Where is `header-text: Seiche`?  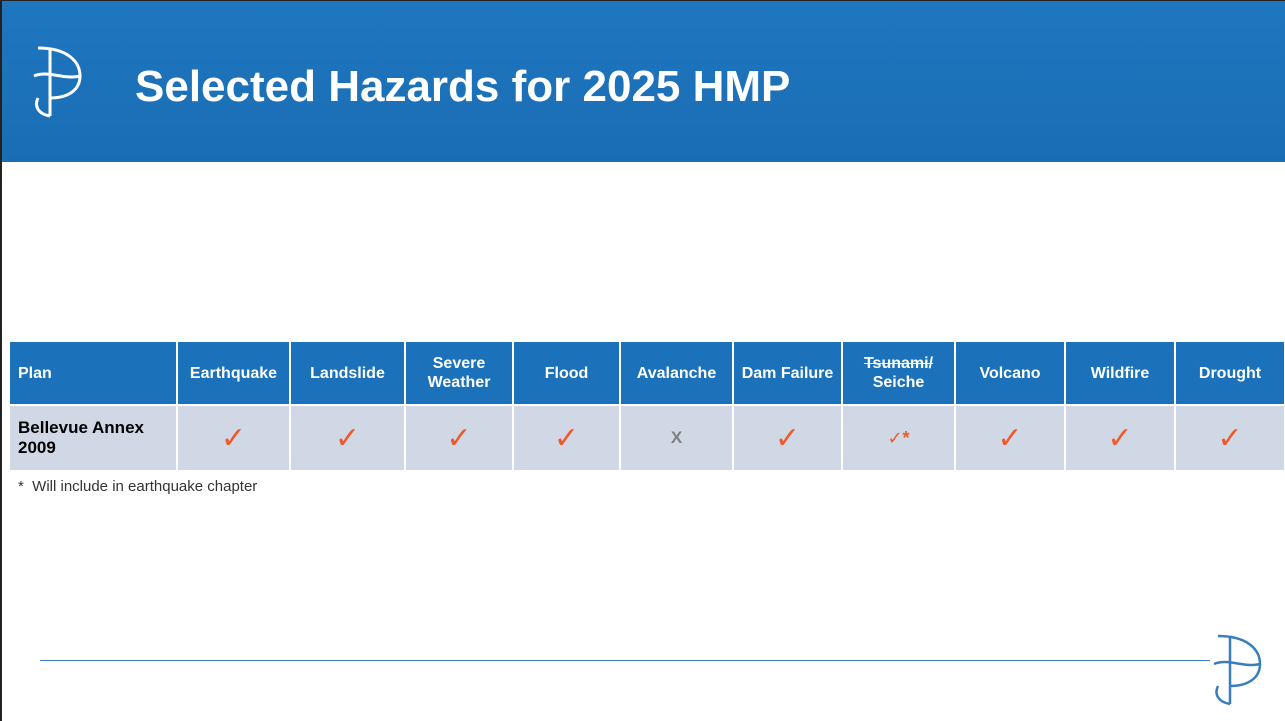
header-text: Seiche is located at coordinates (898, 382).